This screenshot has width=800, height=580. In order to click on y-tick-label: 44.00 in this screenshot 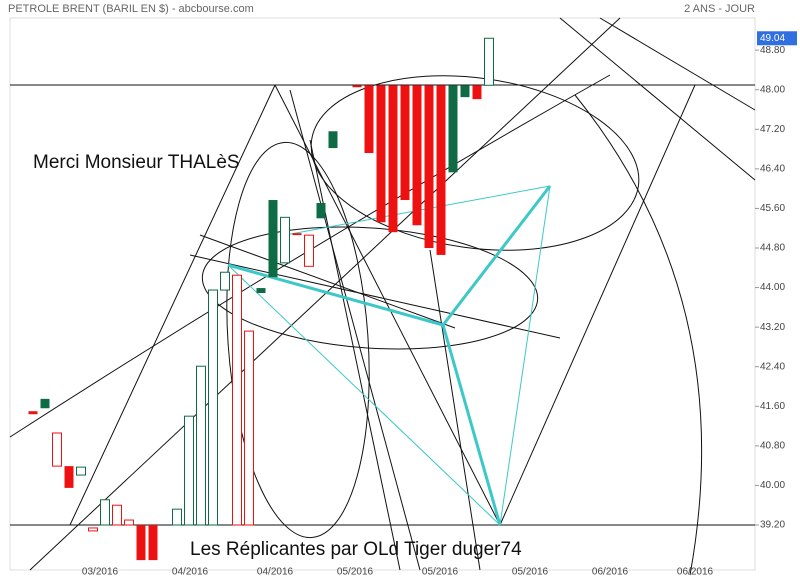, I will do `click(772, 287)`.